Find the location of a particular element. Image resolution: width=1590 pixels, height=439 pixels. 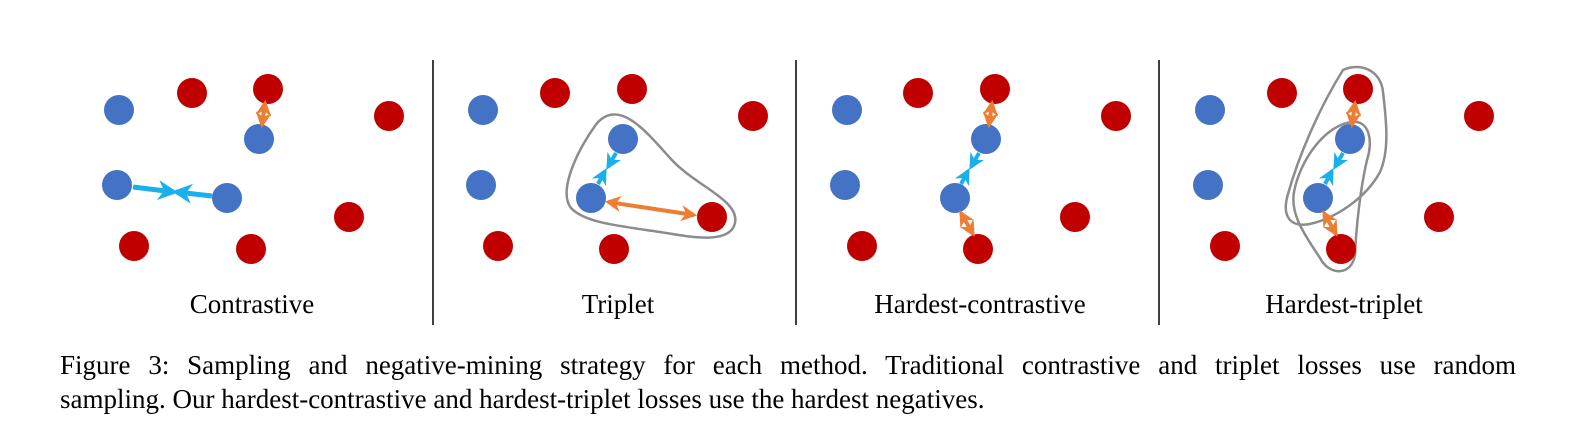

panel-hardest-contrastive: Hardest-contrastive is located at coordinates (980, 196).